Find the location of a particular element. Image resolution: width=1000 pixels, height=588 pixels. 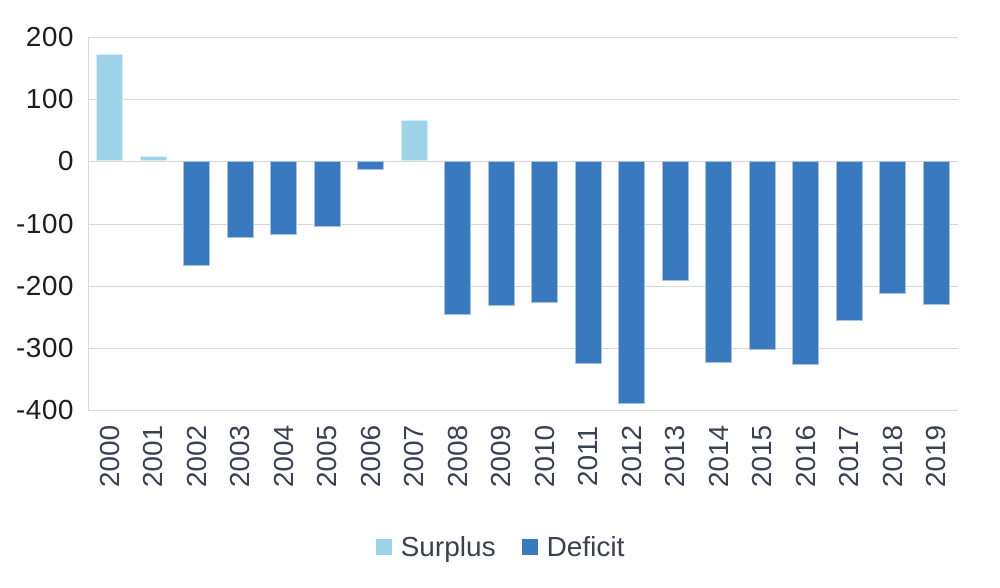

bar-2001 is located at coordinates (153, 159).